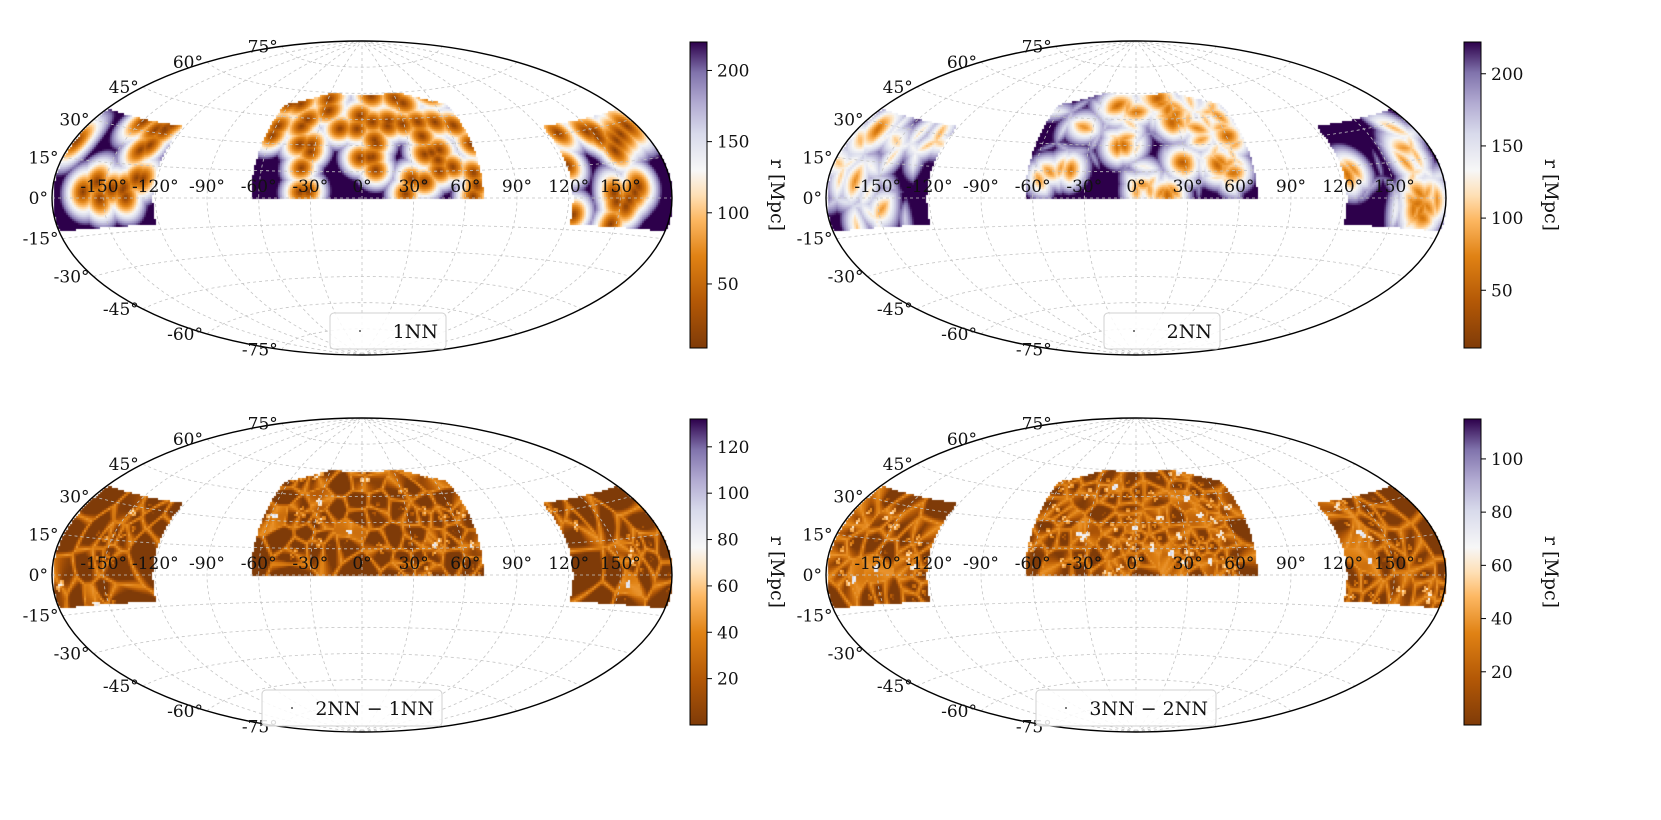 The width and height of the screenshot is (1661, 820). What do you see at coordinates (728, 587) in the screenshot?
I see `colorbar-tick-label: 60` at bounding box center [728, 587].